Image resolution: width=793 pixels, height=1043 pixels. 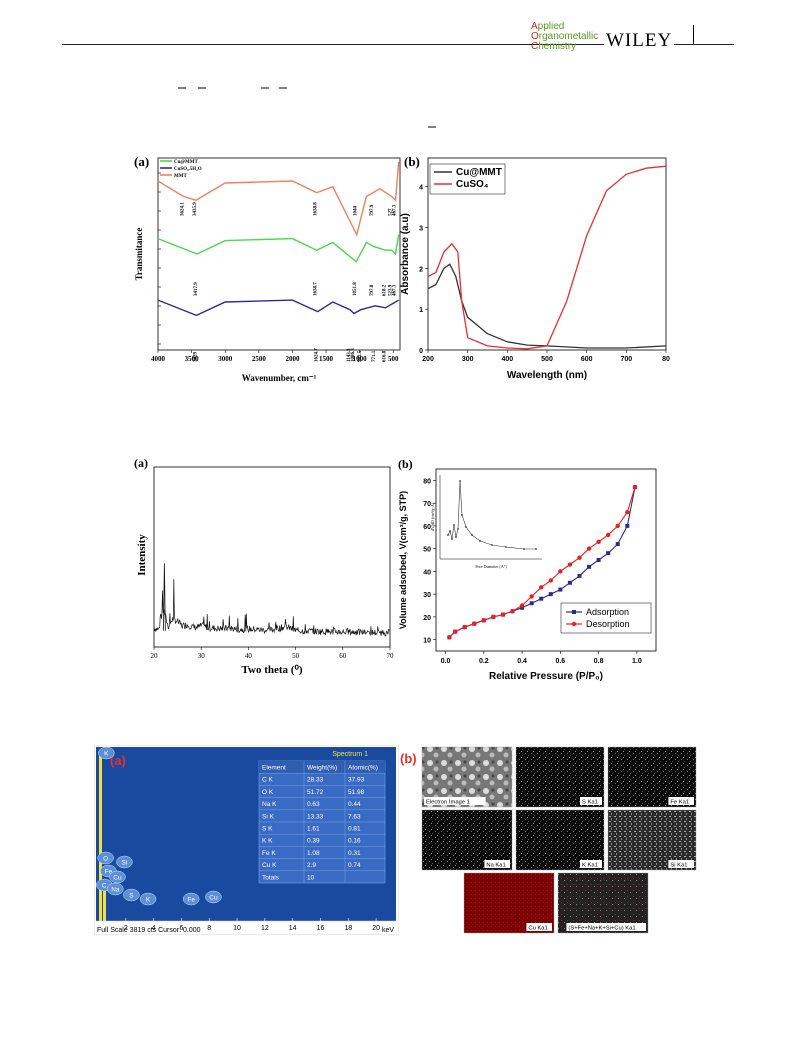 What do you see at coordinates (421, 351) in the screenshot?
I see `uvvis-ytick: 0` at bounding box center [421, 351].